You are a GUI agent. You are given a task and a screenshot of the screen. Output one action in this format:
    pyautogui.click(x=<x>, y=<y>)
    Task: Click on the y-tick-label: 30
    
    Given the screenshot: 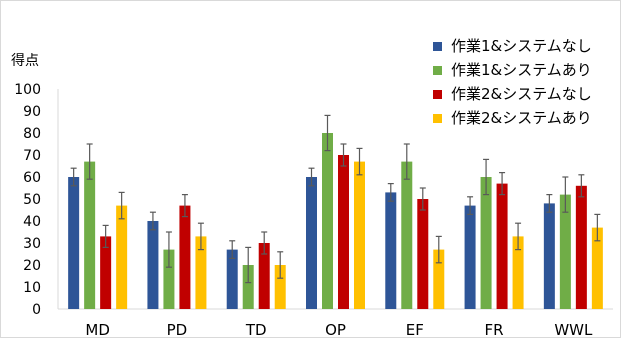 What is the action you would take?
    pyautogui.click(x=32, y=244)
    